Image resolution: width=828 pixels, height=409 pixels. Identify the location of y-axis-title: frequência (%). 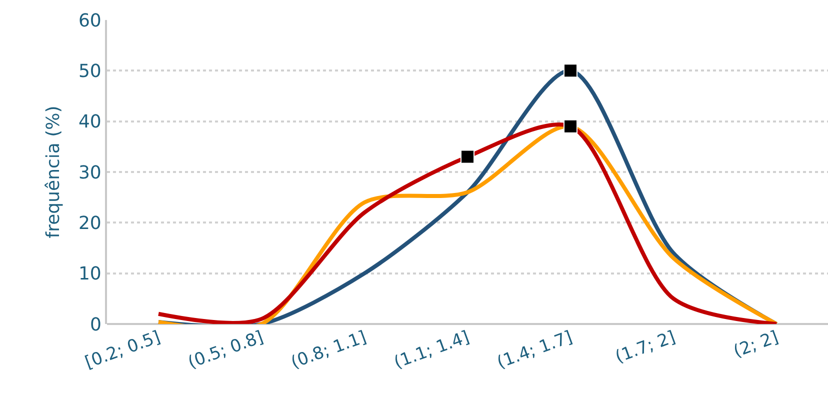
(53, 172).